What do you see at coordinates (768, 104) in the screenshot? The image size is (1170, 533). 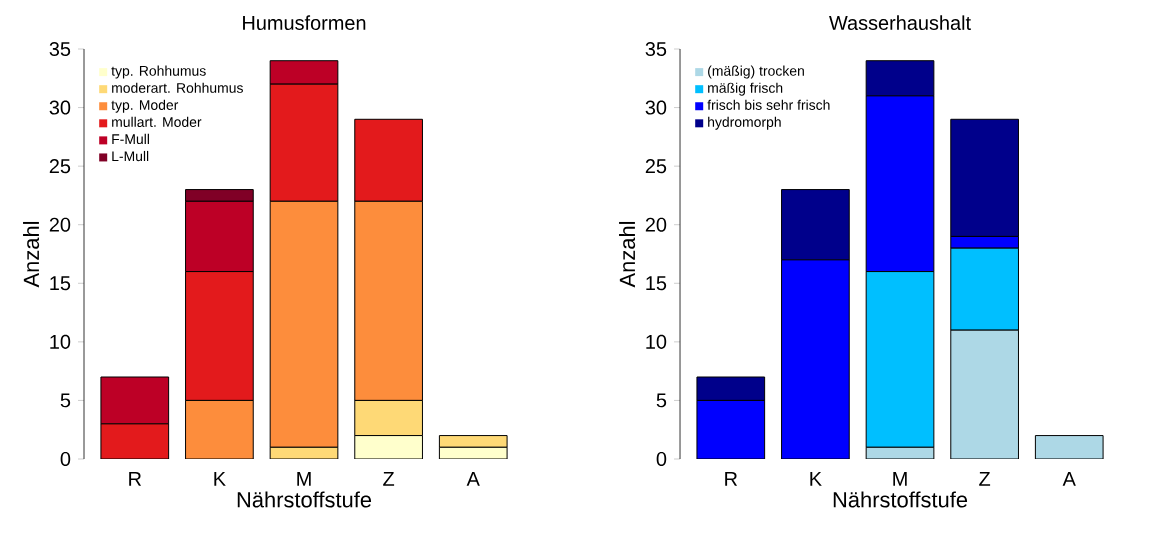 I see `legend-label: frisch bis sehr frisch` at bounding box center [768, 104].